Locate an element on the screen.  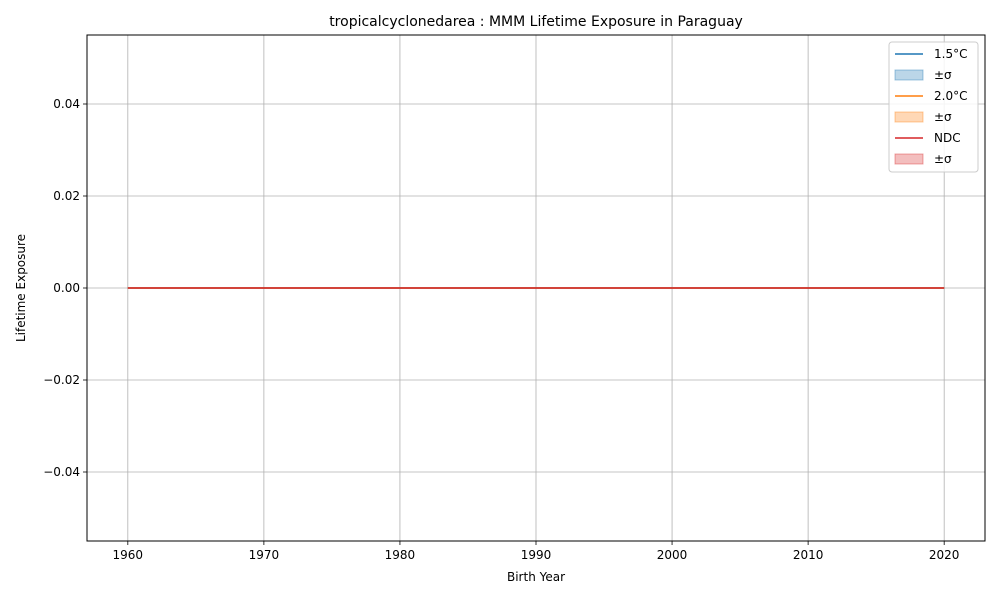
y-tick-label: 0.00 is located at coordinates (66, 288).